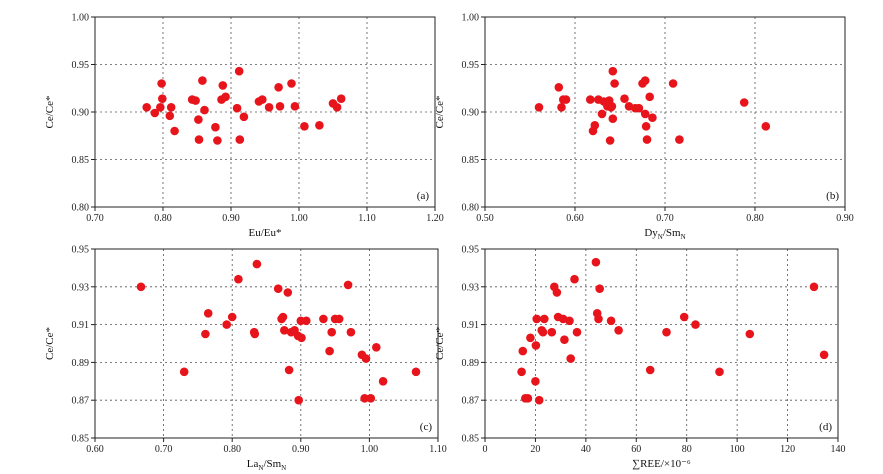 Image resolution: width=883 pixels, height=474 pixels. What do you see at coordinates (485, 218) in the screenshot?
I see `x-tick-label: 0.50` at bounding box center [485, 218].